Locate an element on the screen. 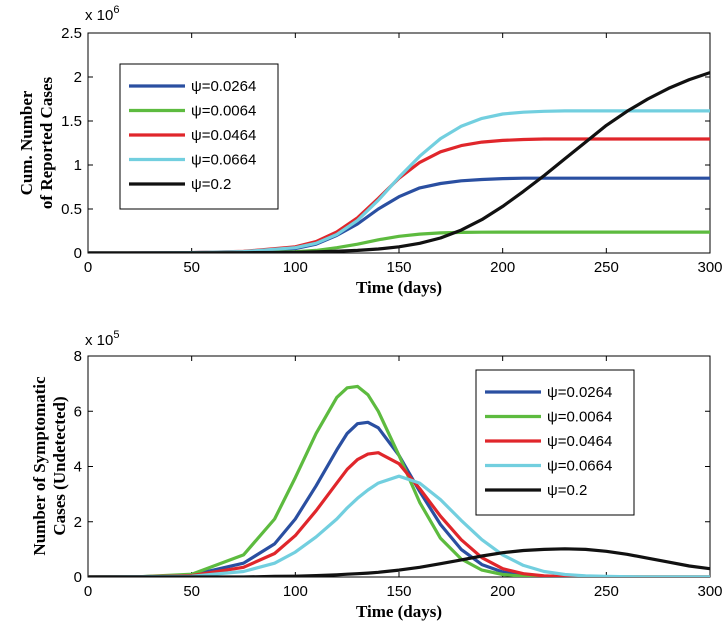 This screenshot has width=725, height=630. y-tick-label: 1 is located at coordinates (78, 165).